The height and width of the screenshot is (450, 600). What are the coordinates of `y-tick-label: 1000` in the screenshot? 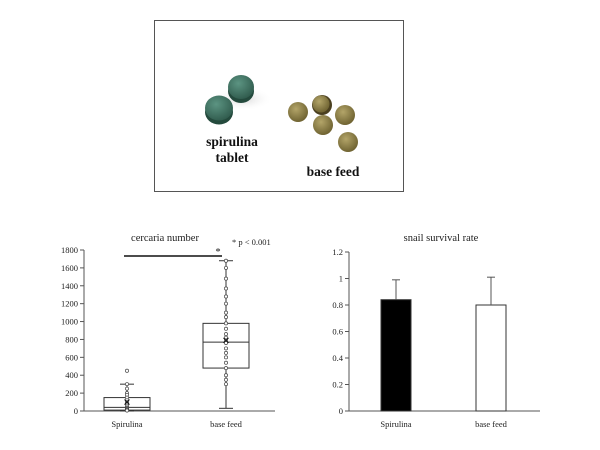 It's located at (69, 322).